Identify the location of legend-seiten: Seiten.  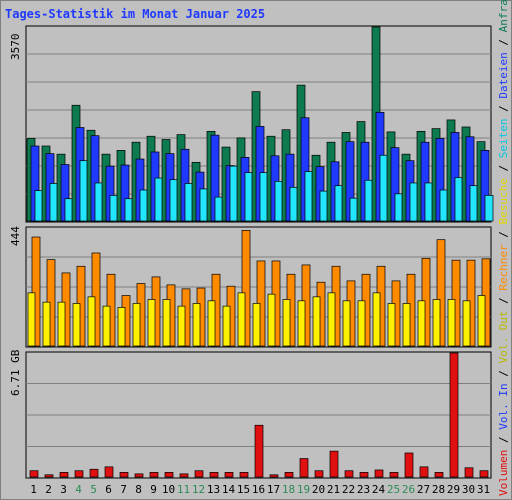
(503, 138).